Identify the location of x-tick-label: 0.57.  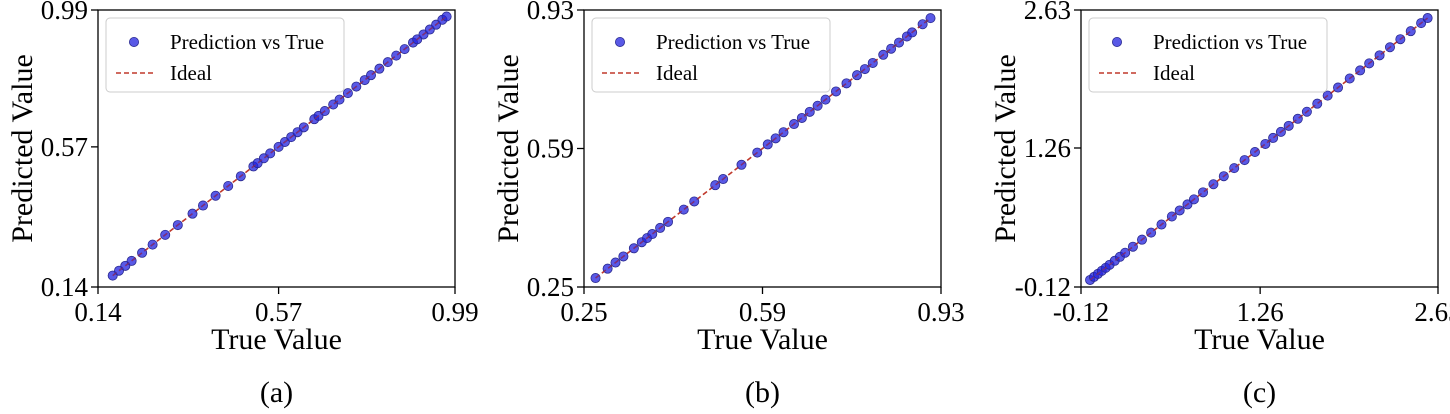
(278, 312).